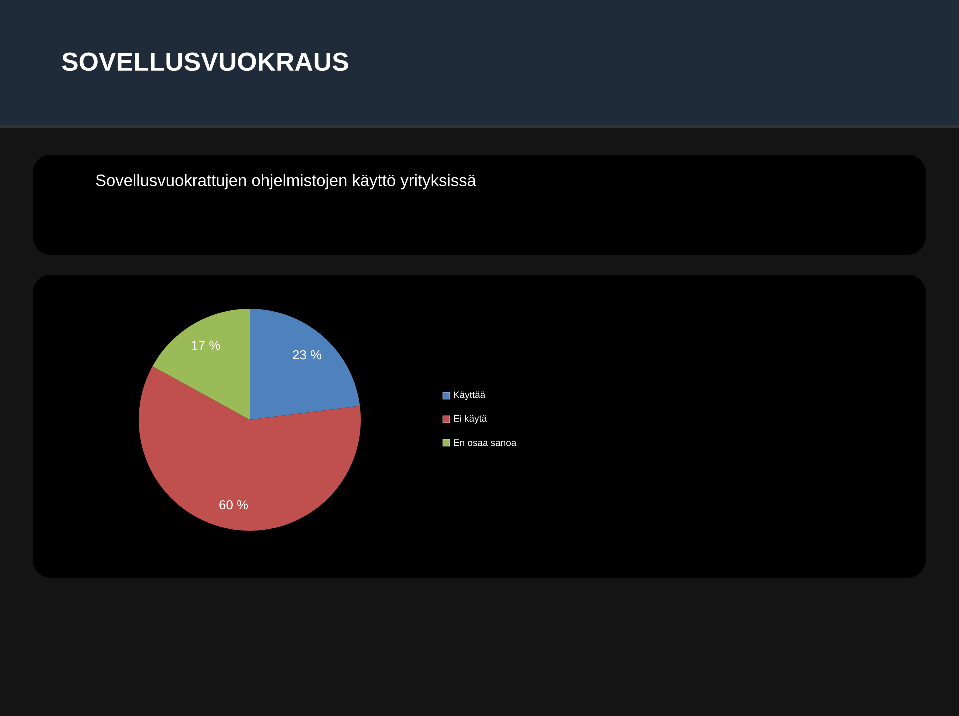  Describe the element at coordinates (470, 396) in the screenshot. I see `legend-label: Käyttää` at that location.